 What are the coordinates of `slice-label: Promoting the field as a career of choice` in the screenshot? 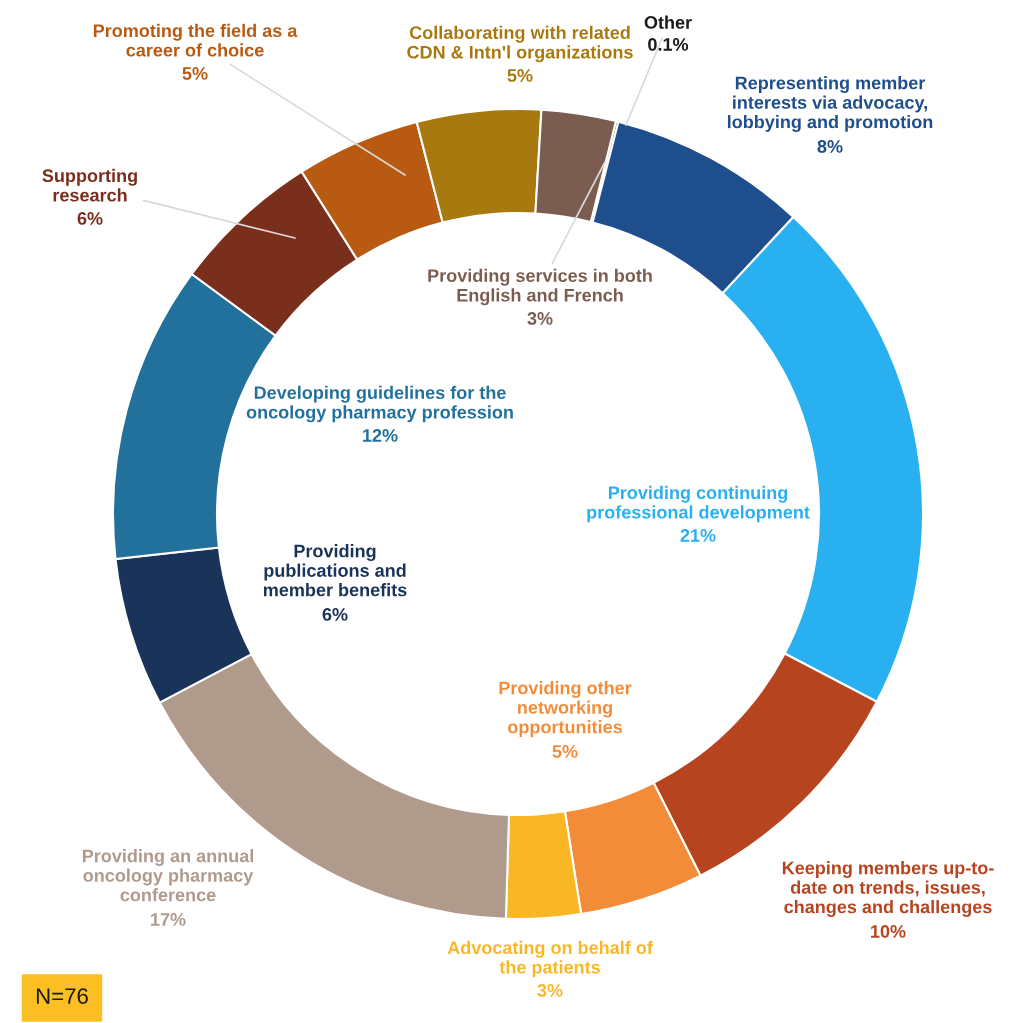 It's located at (195, 40).